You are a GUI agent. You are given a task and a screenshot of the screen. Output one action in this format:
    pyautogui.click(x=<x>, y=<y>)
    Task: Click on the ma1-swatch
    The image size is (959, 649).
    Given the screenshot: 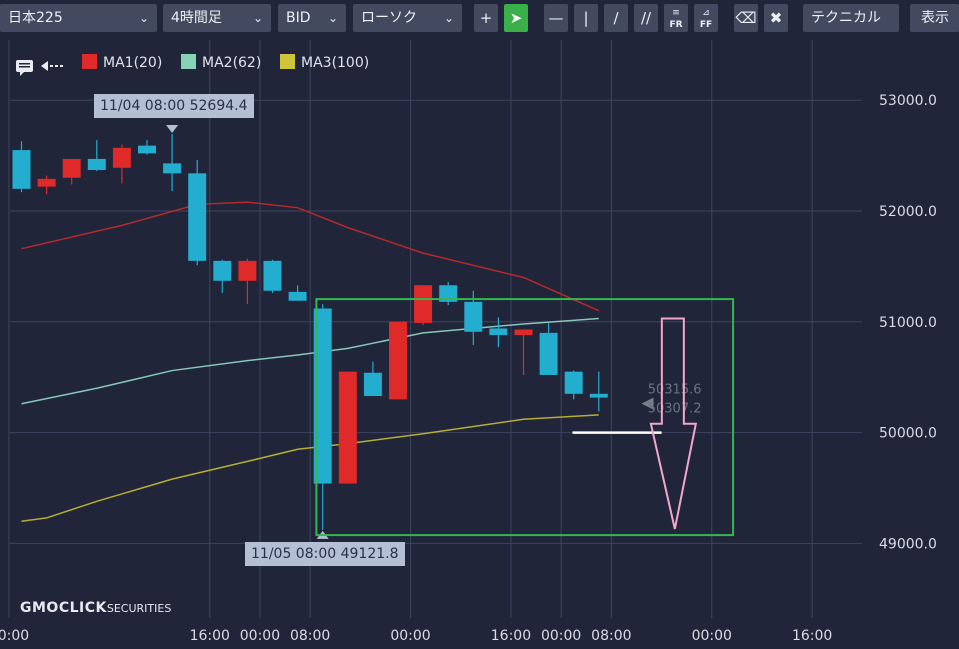 What is the action you would take?
    pyautogui.click(x=89, y=61)
    